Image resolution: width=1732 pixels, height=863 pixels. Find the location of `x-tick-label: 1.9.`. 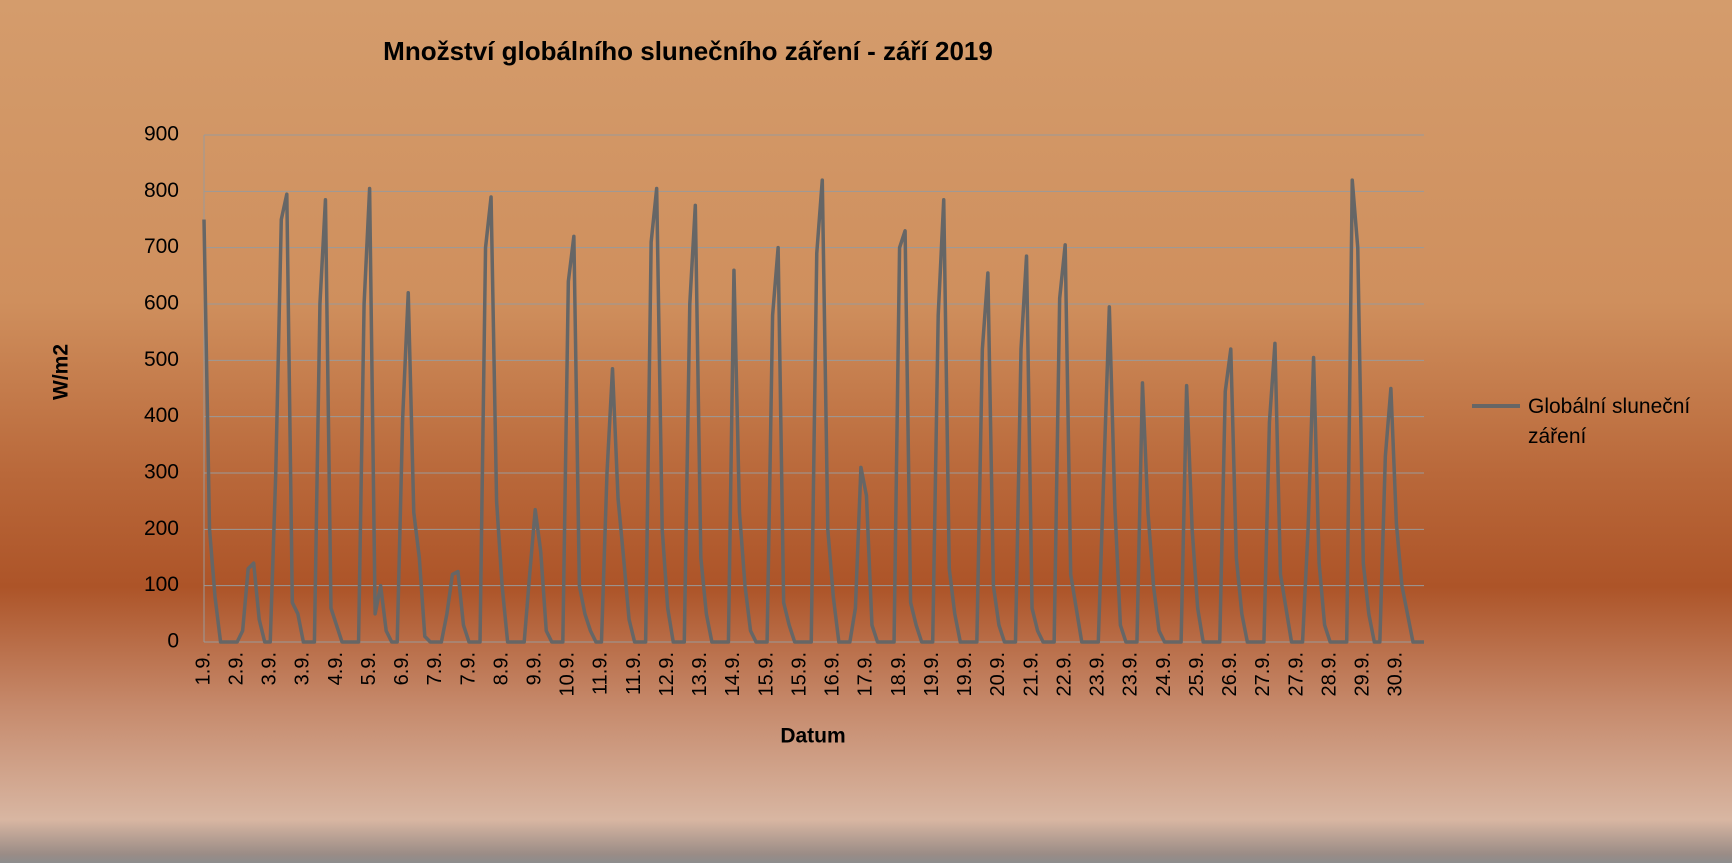

x-tick-label: 1.9. is located at coordinates (203, 668).